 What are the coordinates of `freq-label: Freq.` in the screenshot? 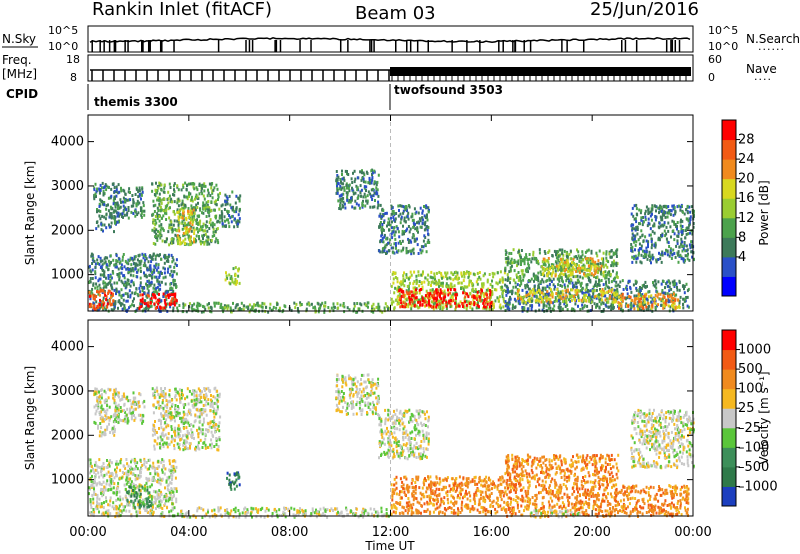 It's located at (17, 60).